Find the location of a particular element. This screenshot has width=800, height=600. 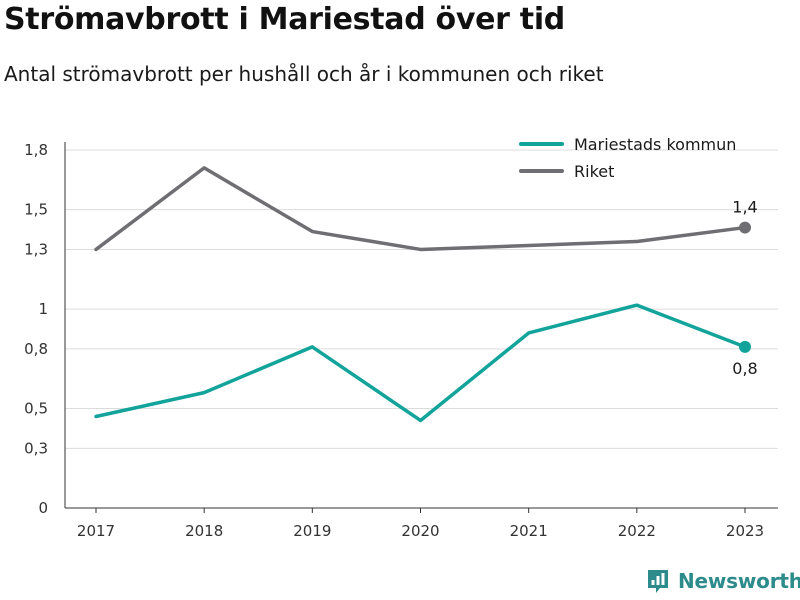

x-axis: 2017 2018 2019 2020 2021 2022 2023 is located at coordinates (421, 523).